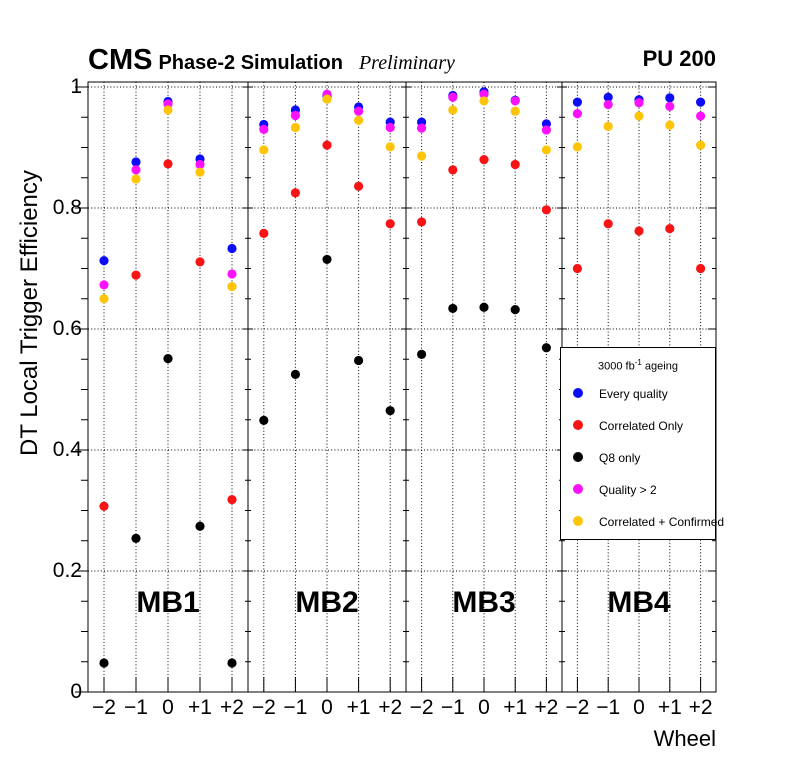 The image size is (796, 772). I want to click on legend-entry: Correlated + Confirmed, so click(642, 522).